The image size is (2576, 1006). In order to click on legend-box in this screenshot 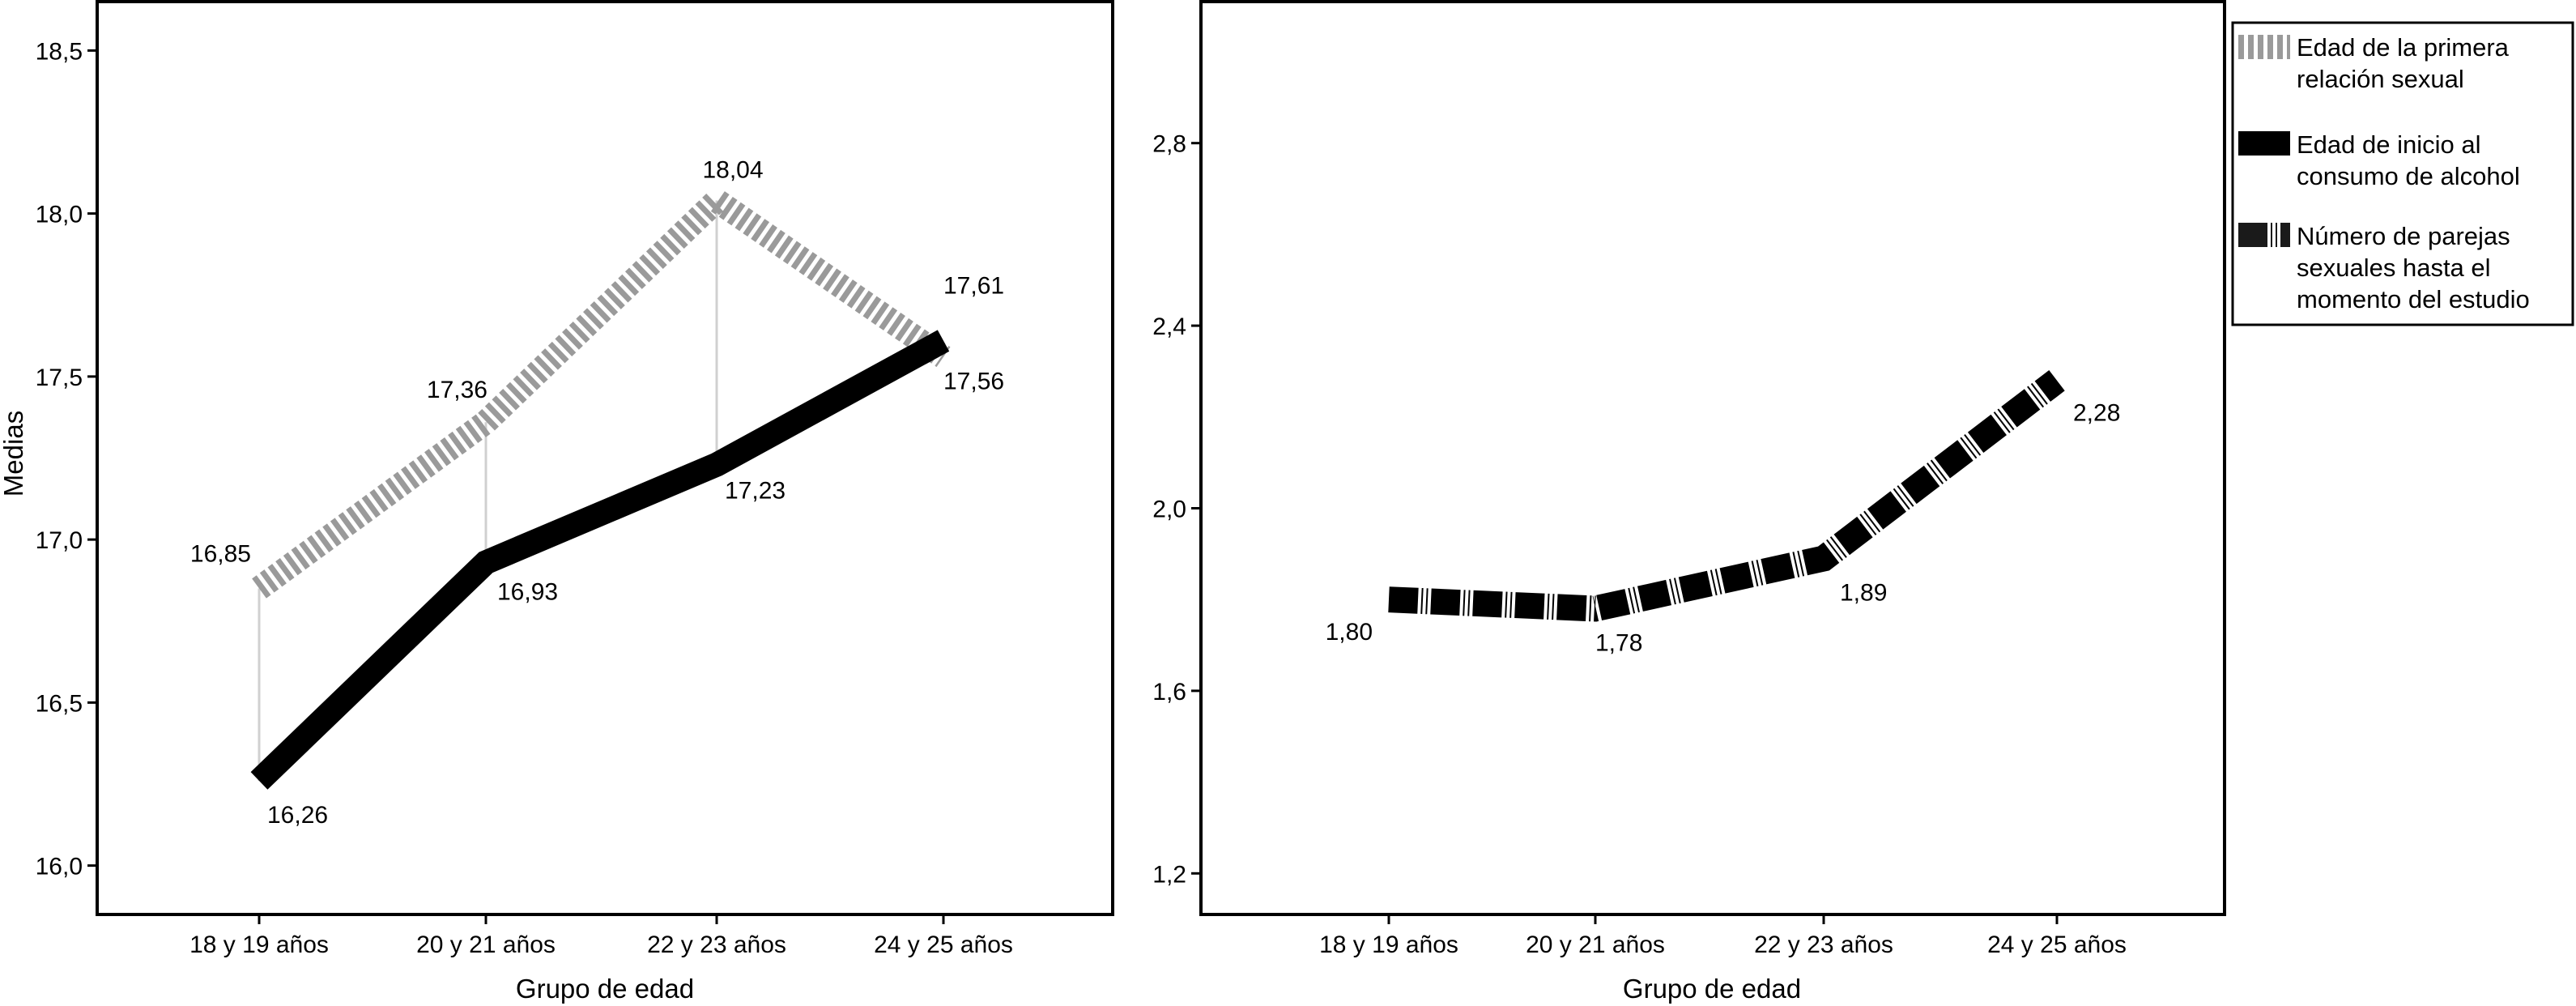, I will do `click(2402, 174)`.